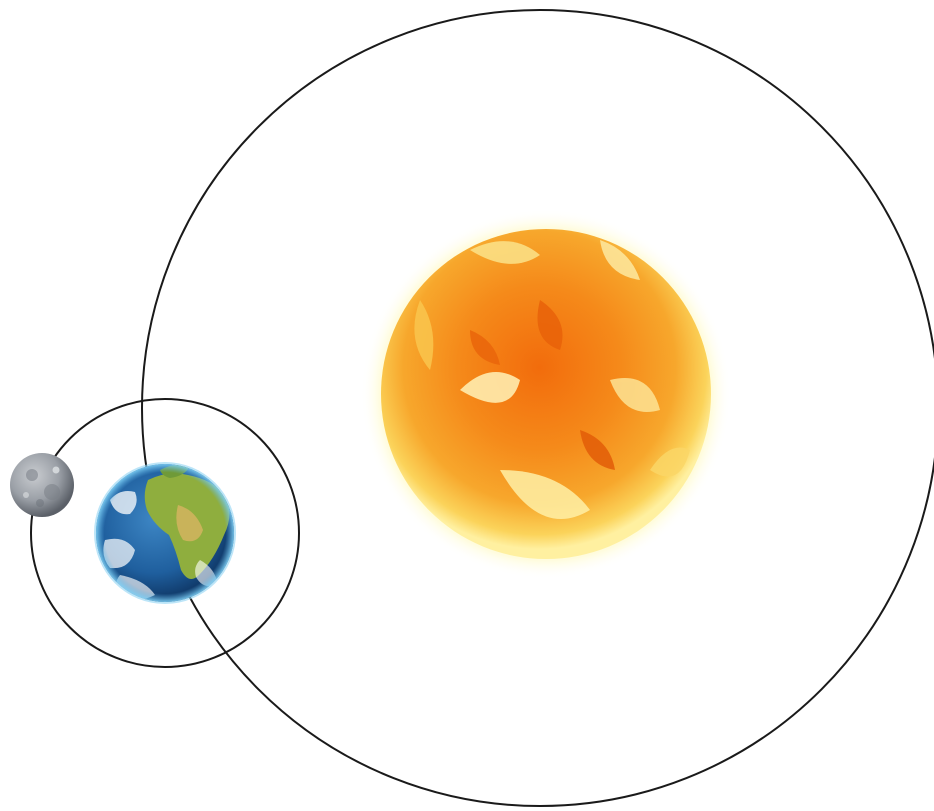 Image resolution: width=934 pixels, height=811 pixels. I want to click on moon-icon, so click(42, 485).